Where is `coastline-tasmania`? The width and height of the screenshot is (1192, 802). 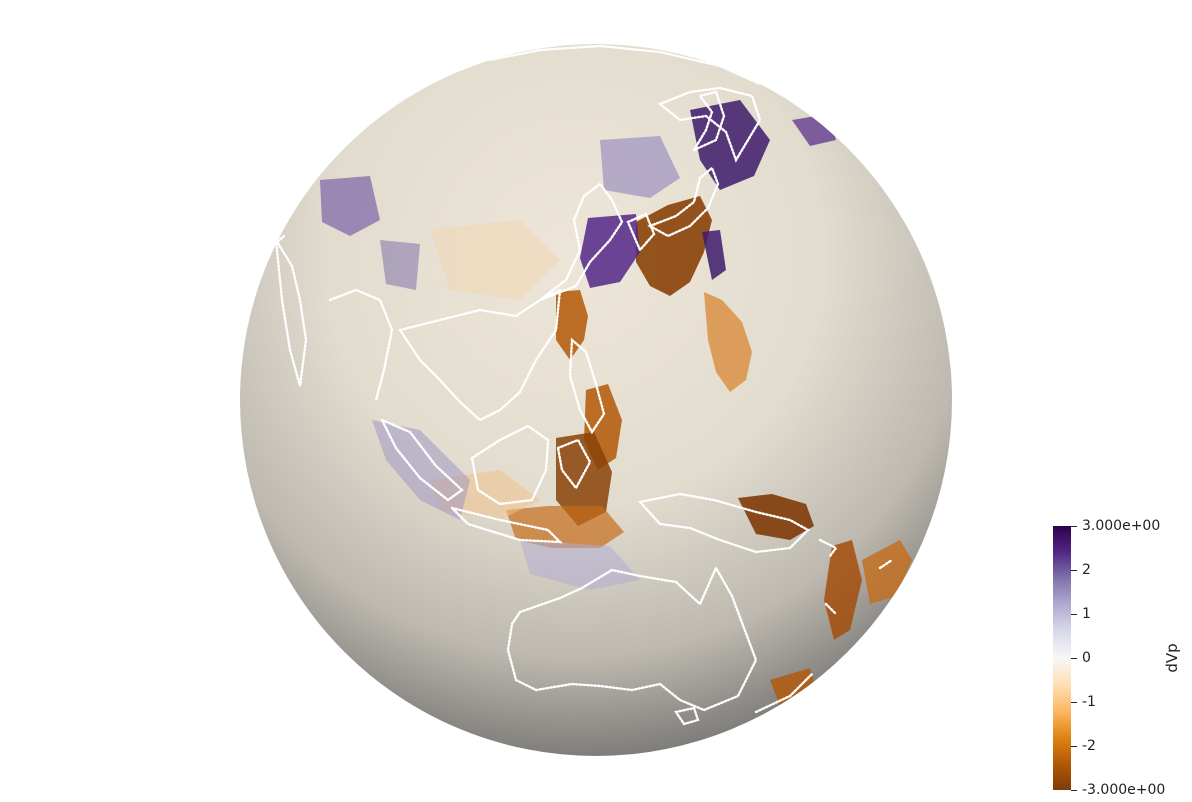
coastline-tasmania is located at coordinates (687, 716).